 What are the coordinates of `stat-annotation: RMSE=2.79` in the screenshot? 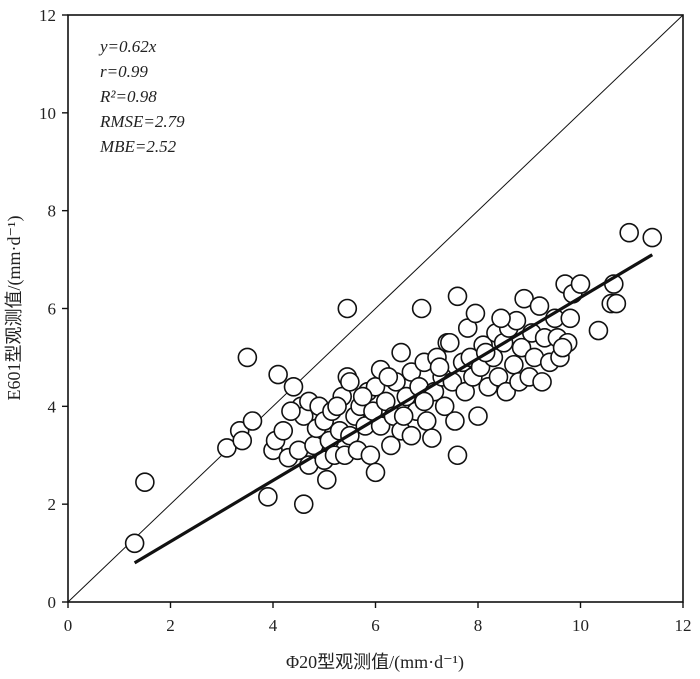 It's located at (142, 121).